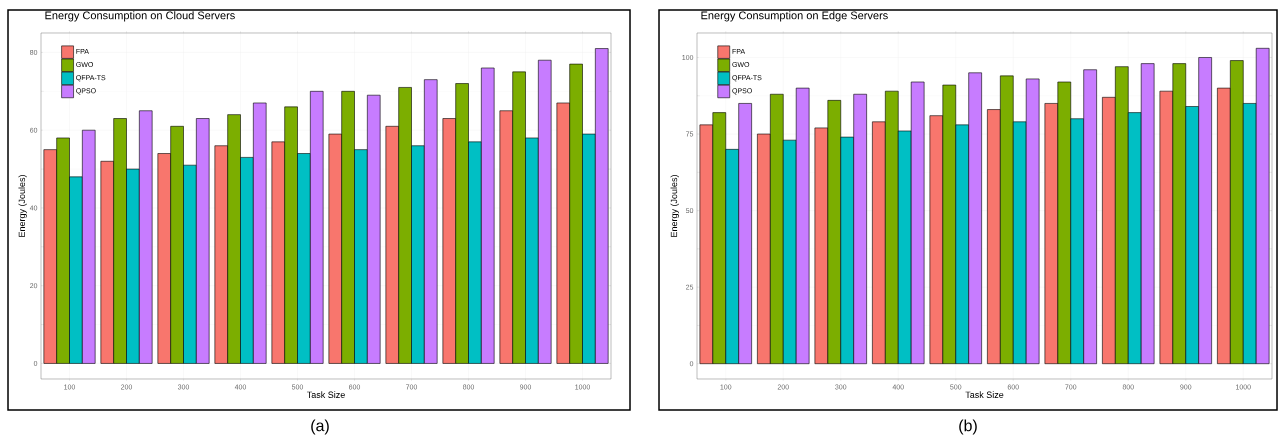 The width and height of the screenshot is (1279, 448). What do you see at coordinates (320, 427) in the screenshot?
I see `text: (a)` at bounding box center [320, 427].